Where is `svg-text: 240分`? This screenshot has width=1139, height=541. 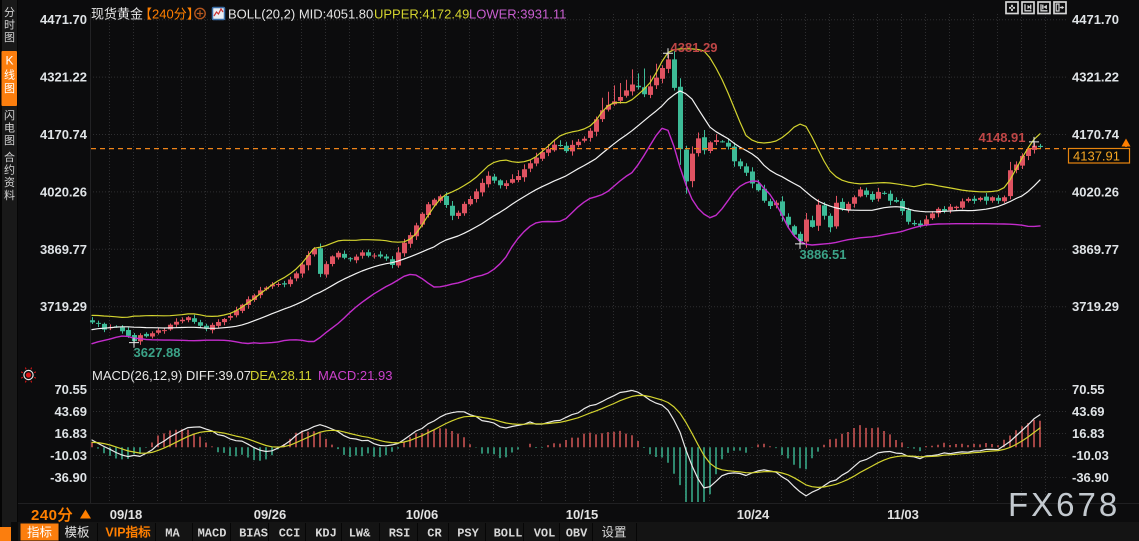
svg-text: 240分 is located at coordinates (52, 515).